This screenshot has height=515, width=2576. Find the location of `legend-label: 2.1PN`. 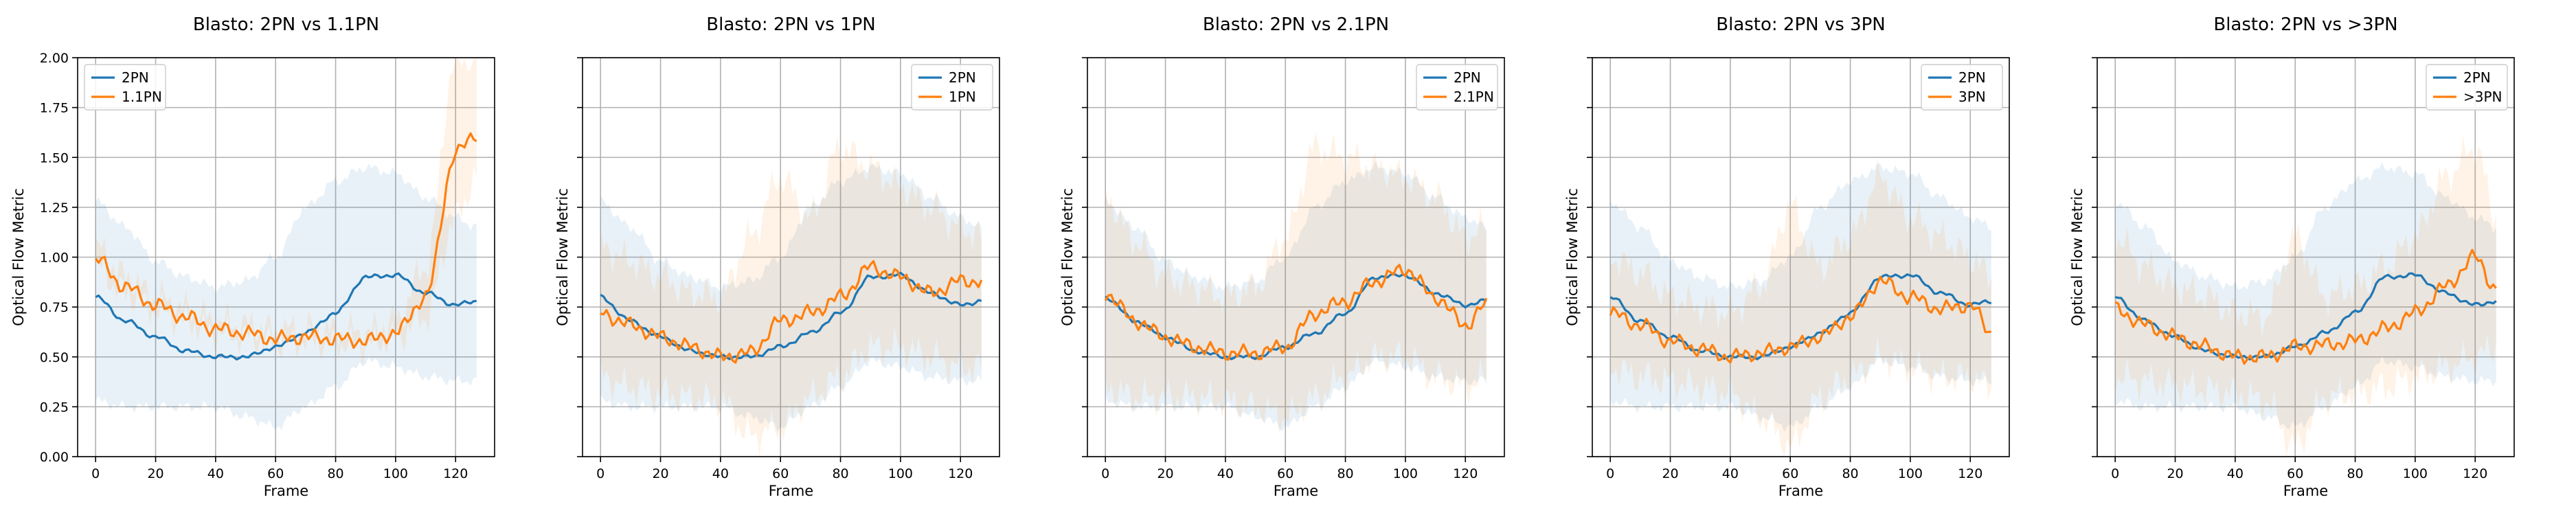

legend-label: 2.1PN is located at coordinates (1474, 97).